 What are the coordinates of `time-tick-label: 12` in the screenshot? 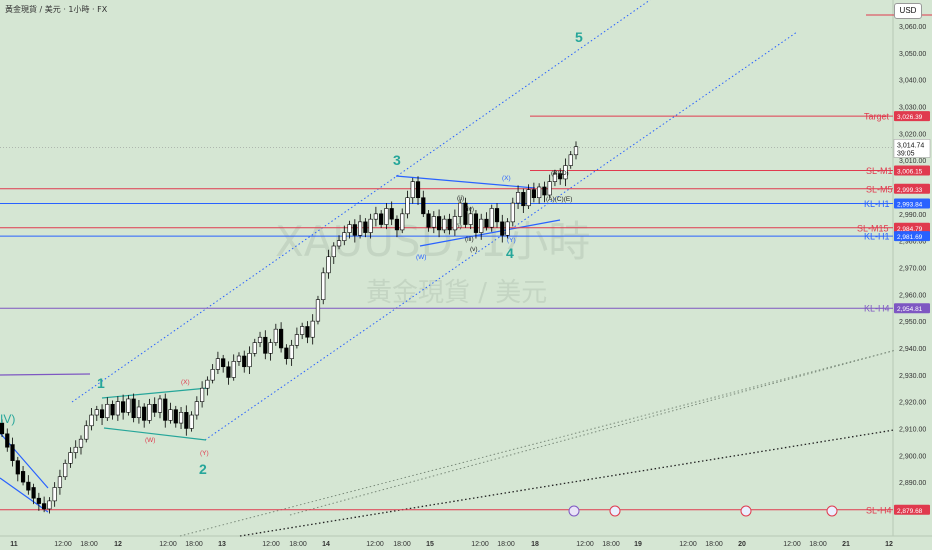 It's located at (889, 544).